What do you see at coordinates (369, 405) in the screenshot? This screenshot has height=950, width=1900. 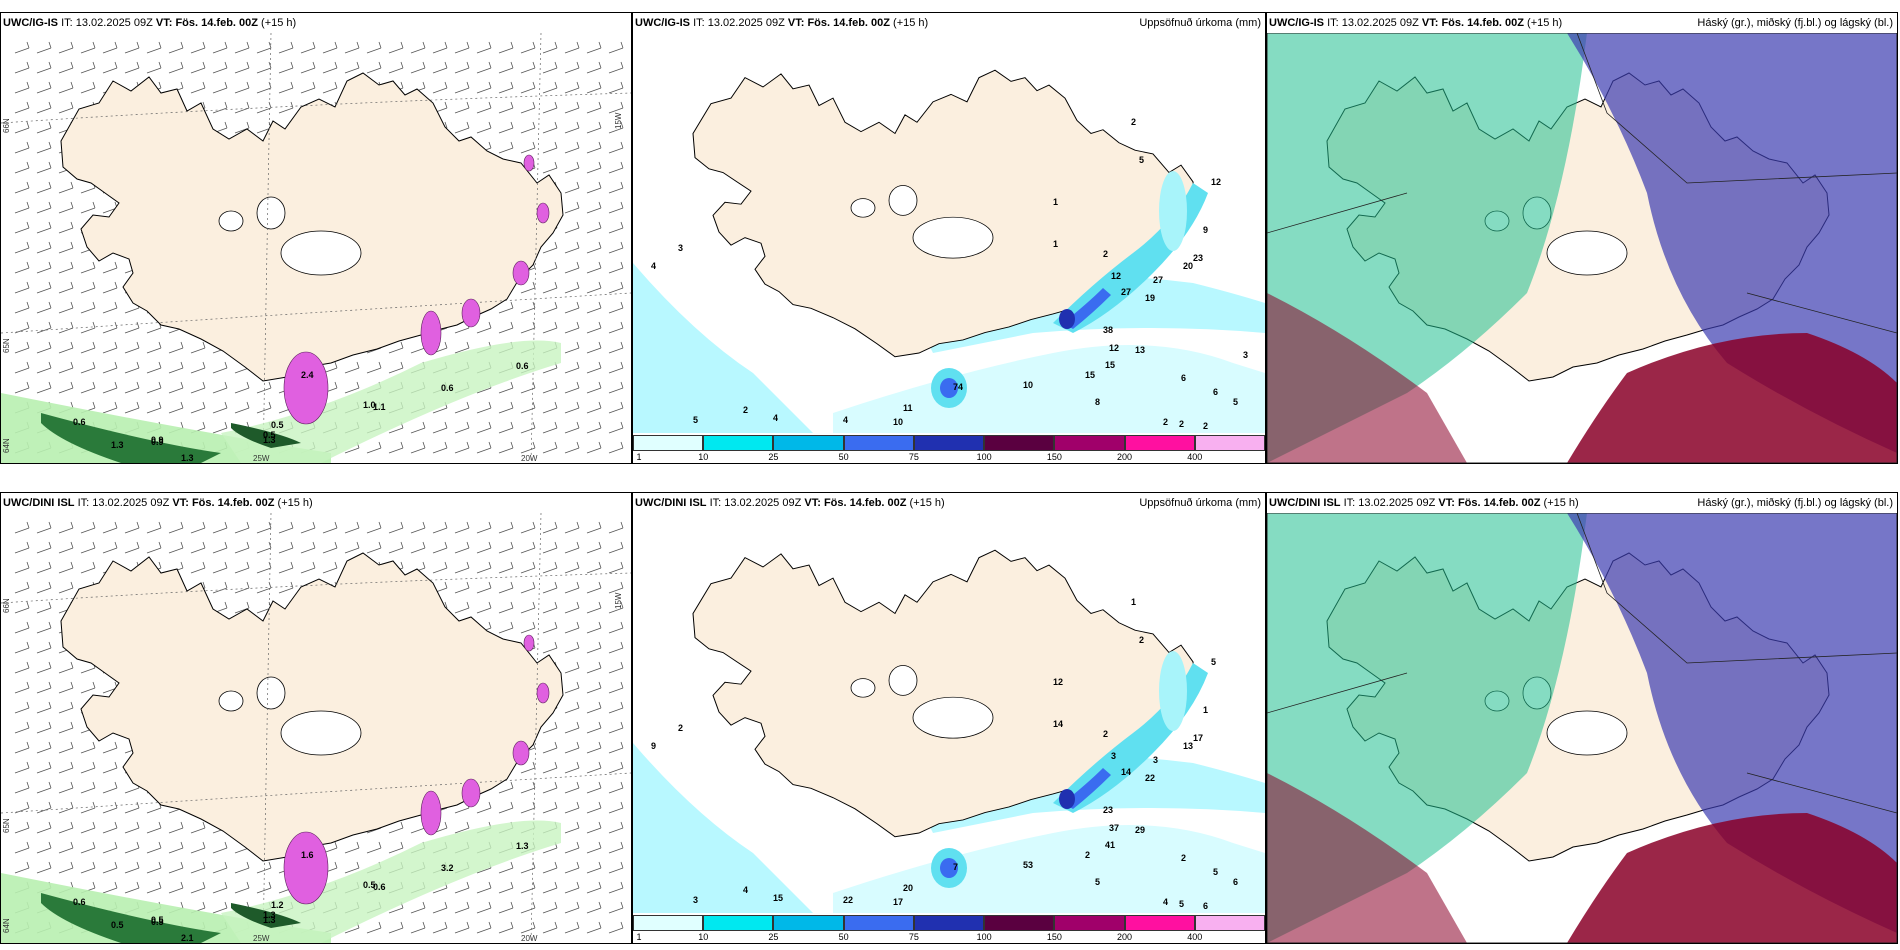 I see `wind-value-label: 1.0` at bounding box center [369, 405].